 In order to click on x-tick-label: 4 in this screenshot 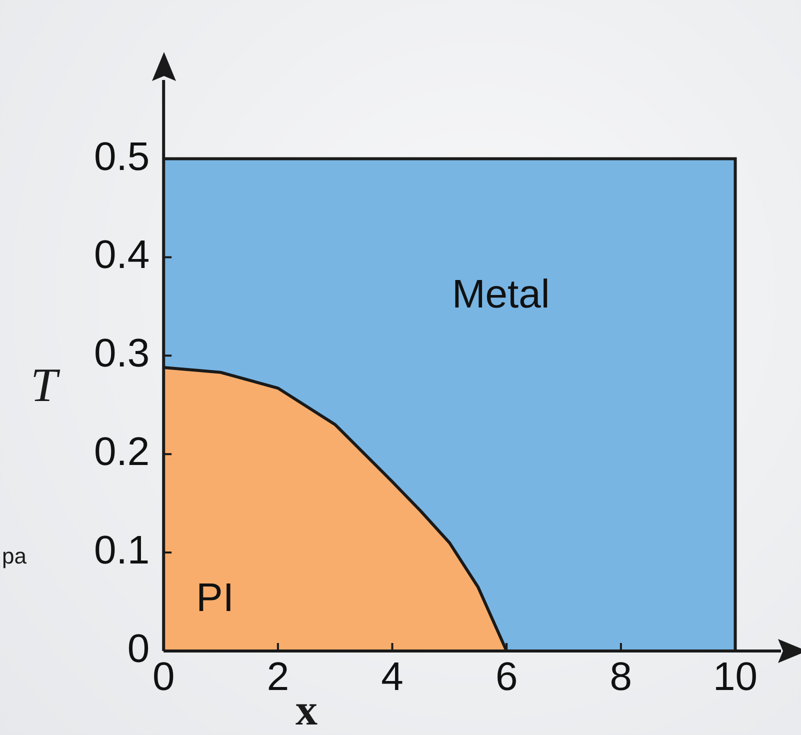, I will do `click(392, 677)`.